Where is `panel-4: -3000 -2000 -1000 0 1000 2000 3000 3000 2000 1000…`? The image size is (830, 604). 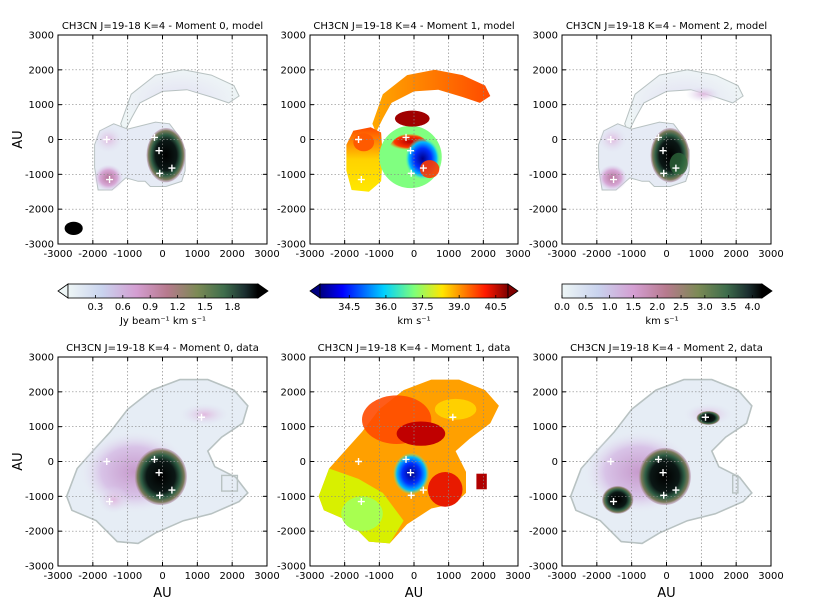
panel-4: -3000 -2000 -1000 0 1000 2000 3000 3000 2000 1000… is located at coordinates (145, 472).